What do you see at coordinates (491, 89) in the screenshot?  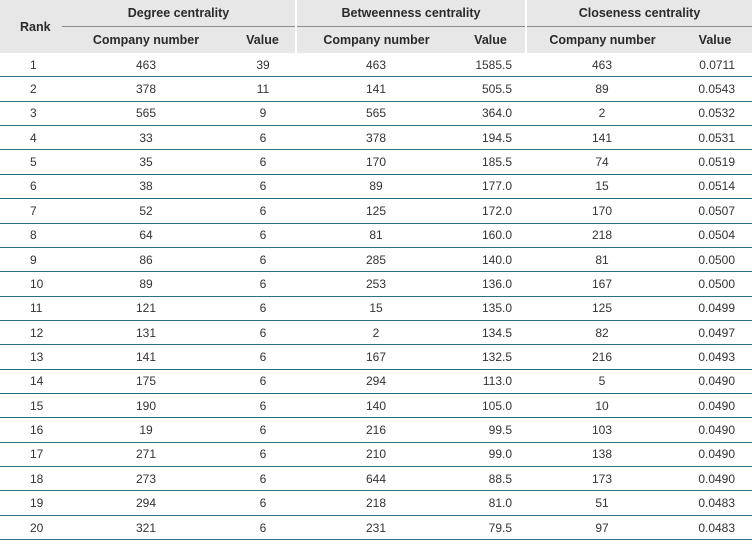 I see `betweenness-value-cell: 505.5` at bounding box center [491, 89].